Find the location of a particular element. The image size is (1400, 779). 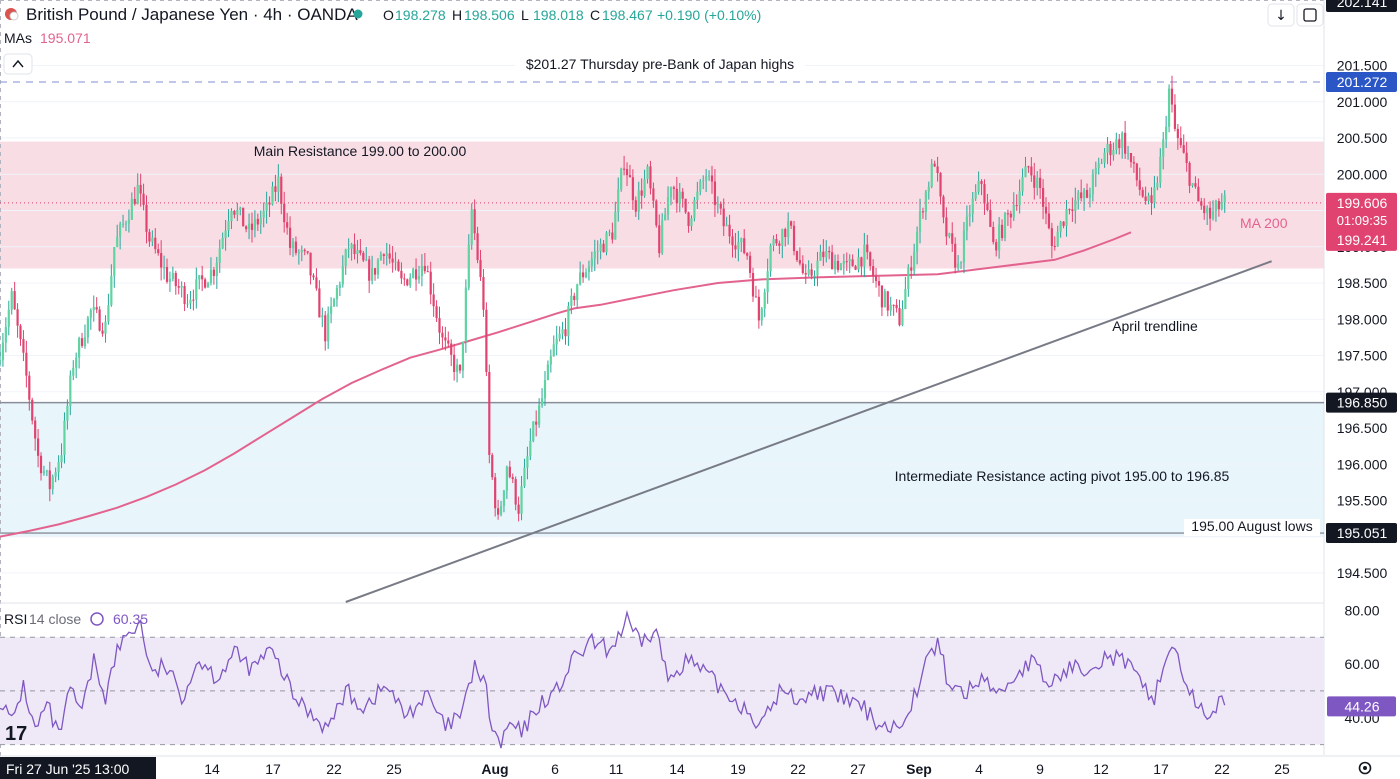

ohlc-c_value: 198.467 is located at coordinates (627, 15).